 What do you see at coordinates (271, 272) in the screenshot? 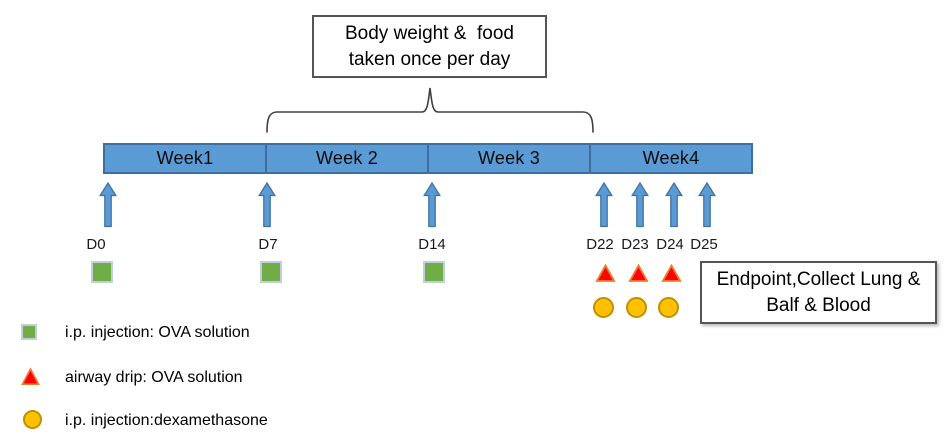
I see `green-square-marker-d7` at bounding box center [271, 272].